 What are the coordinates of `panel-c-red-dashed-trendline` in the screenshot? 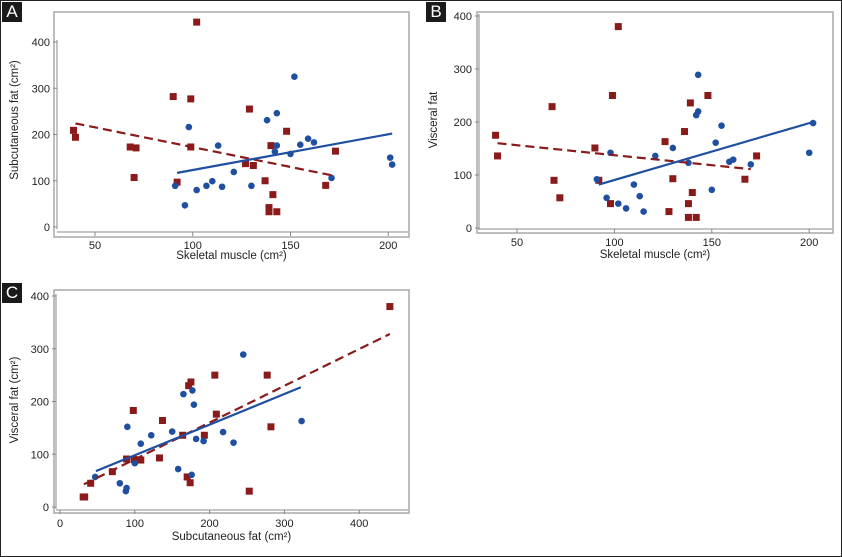 It's located at (237, 409).